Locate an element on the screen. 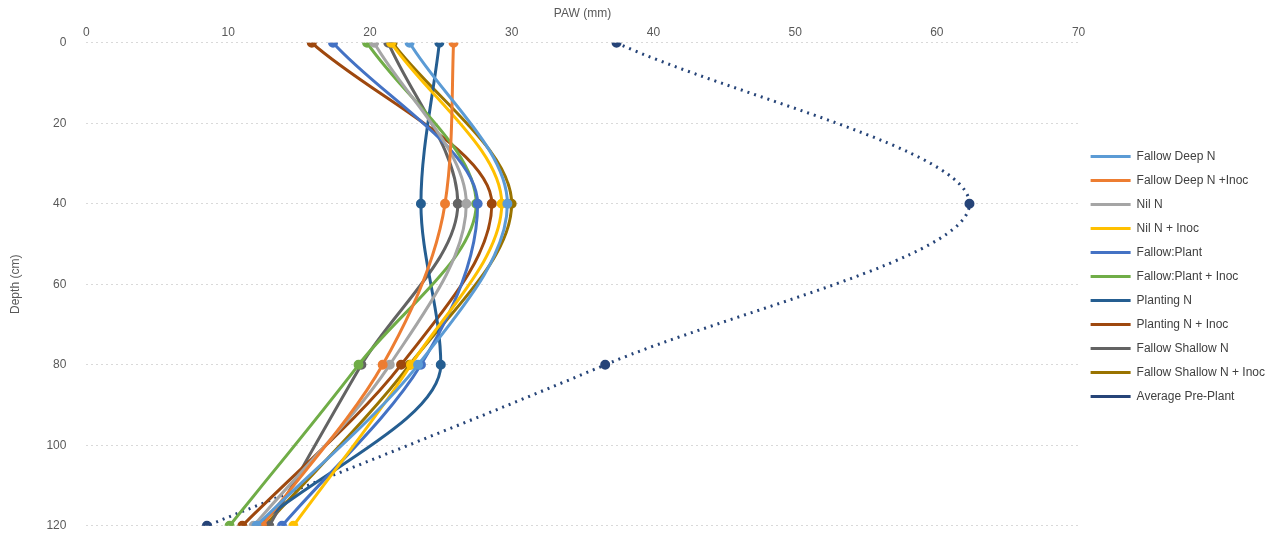 This screenshot has height=553, width=1279. y-tick-label: 0 is located at coordinates (63, 42).